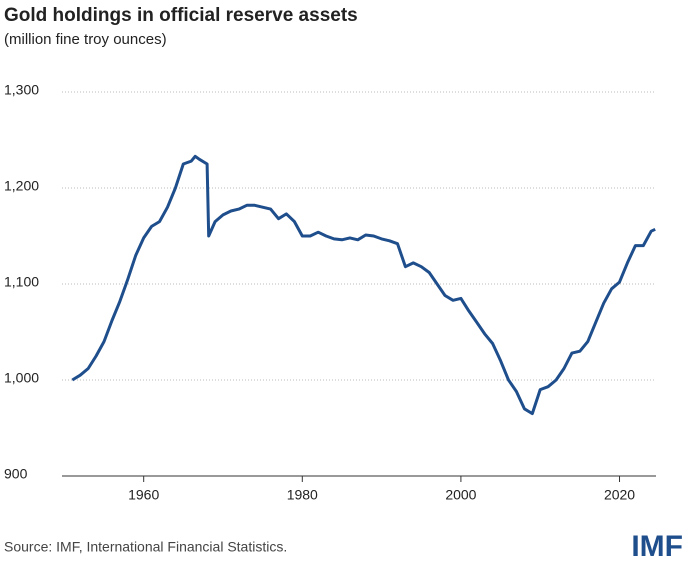  Describe the element at coordinates (143, 495) in the screenshot. I see `x-tick-label: 1960` at that location.